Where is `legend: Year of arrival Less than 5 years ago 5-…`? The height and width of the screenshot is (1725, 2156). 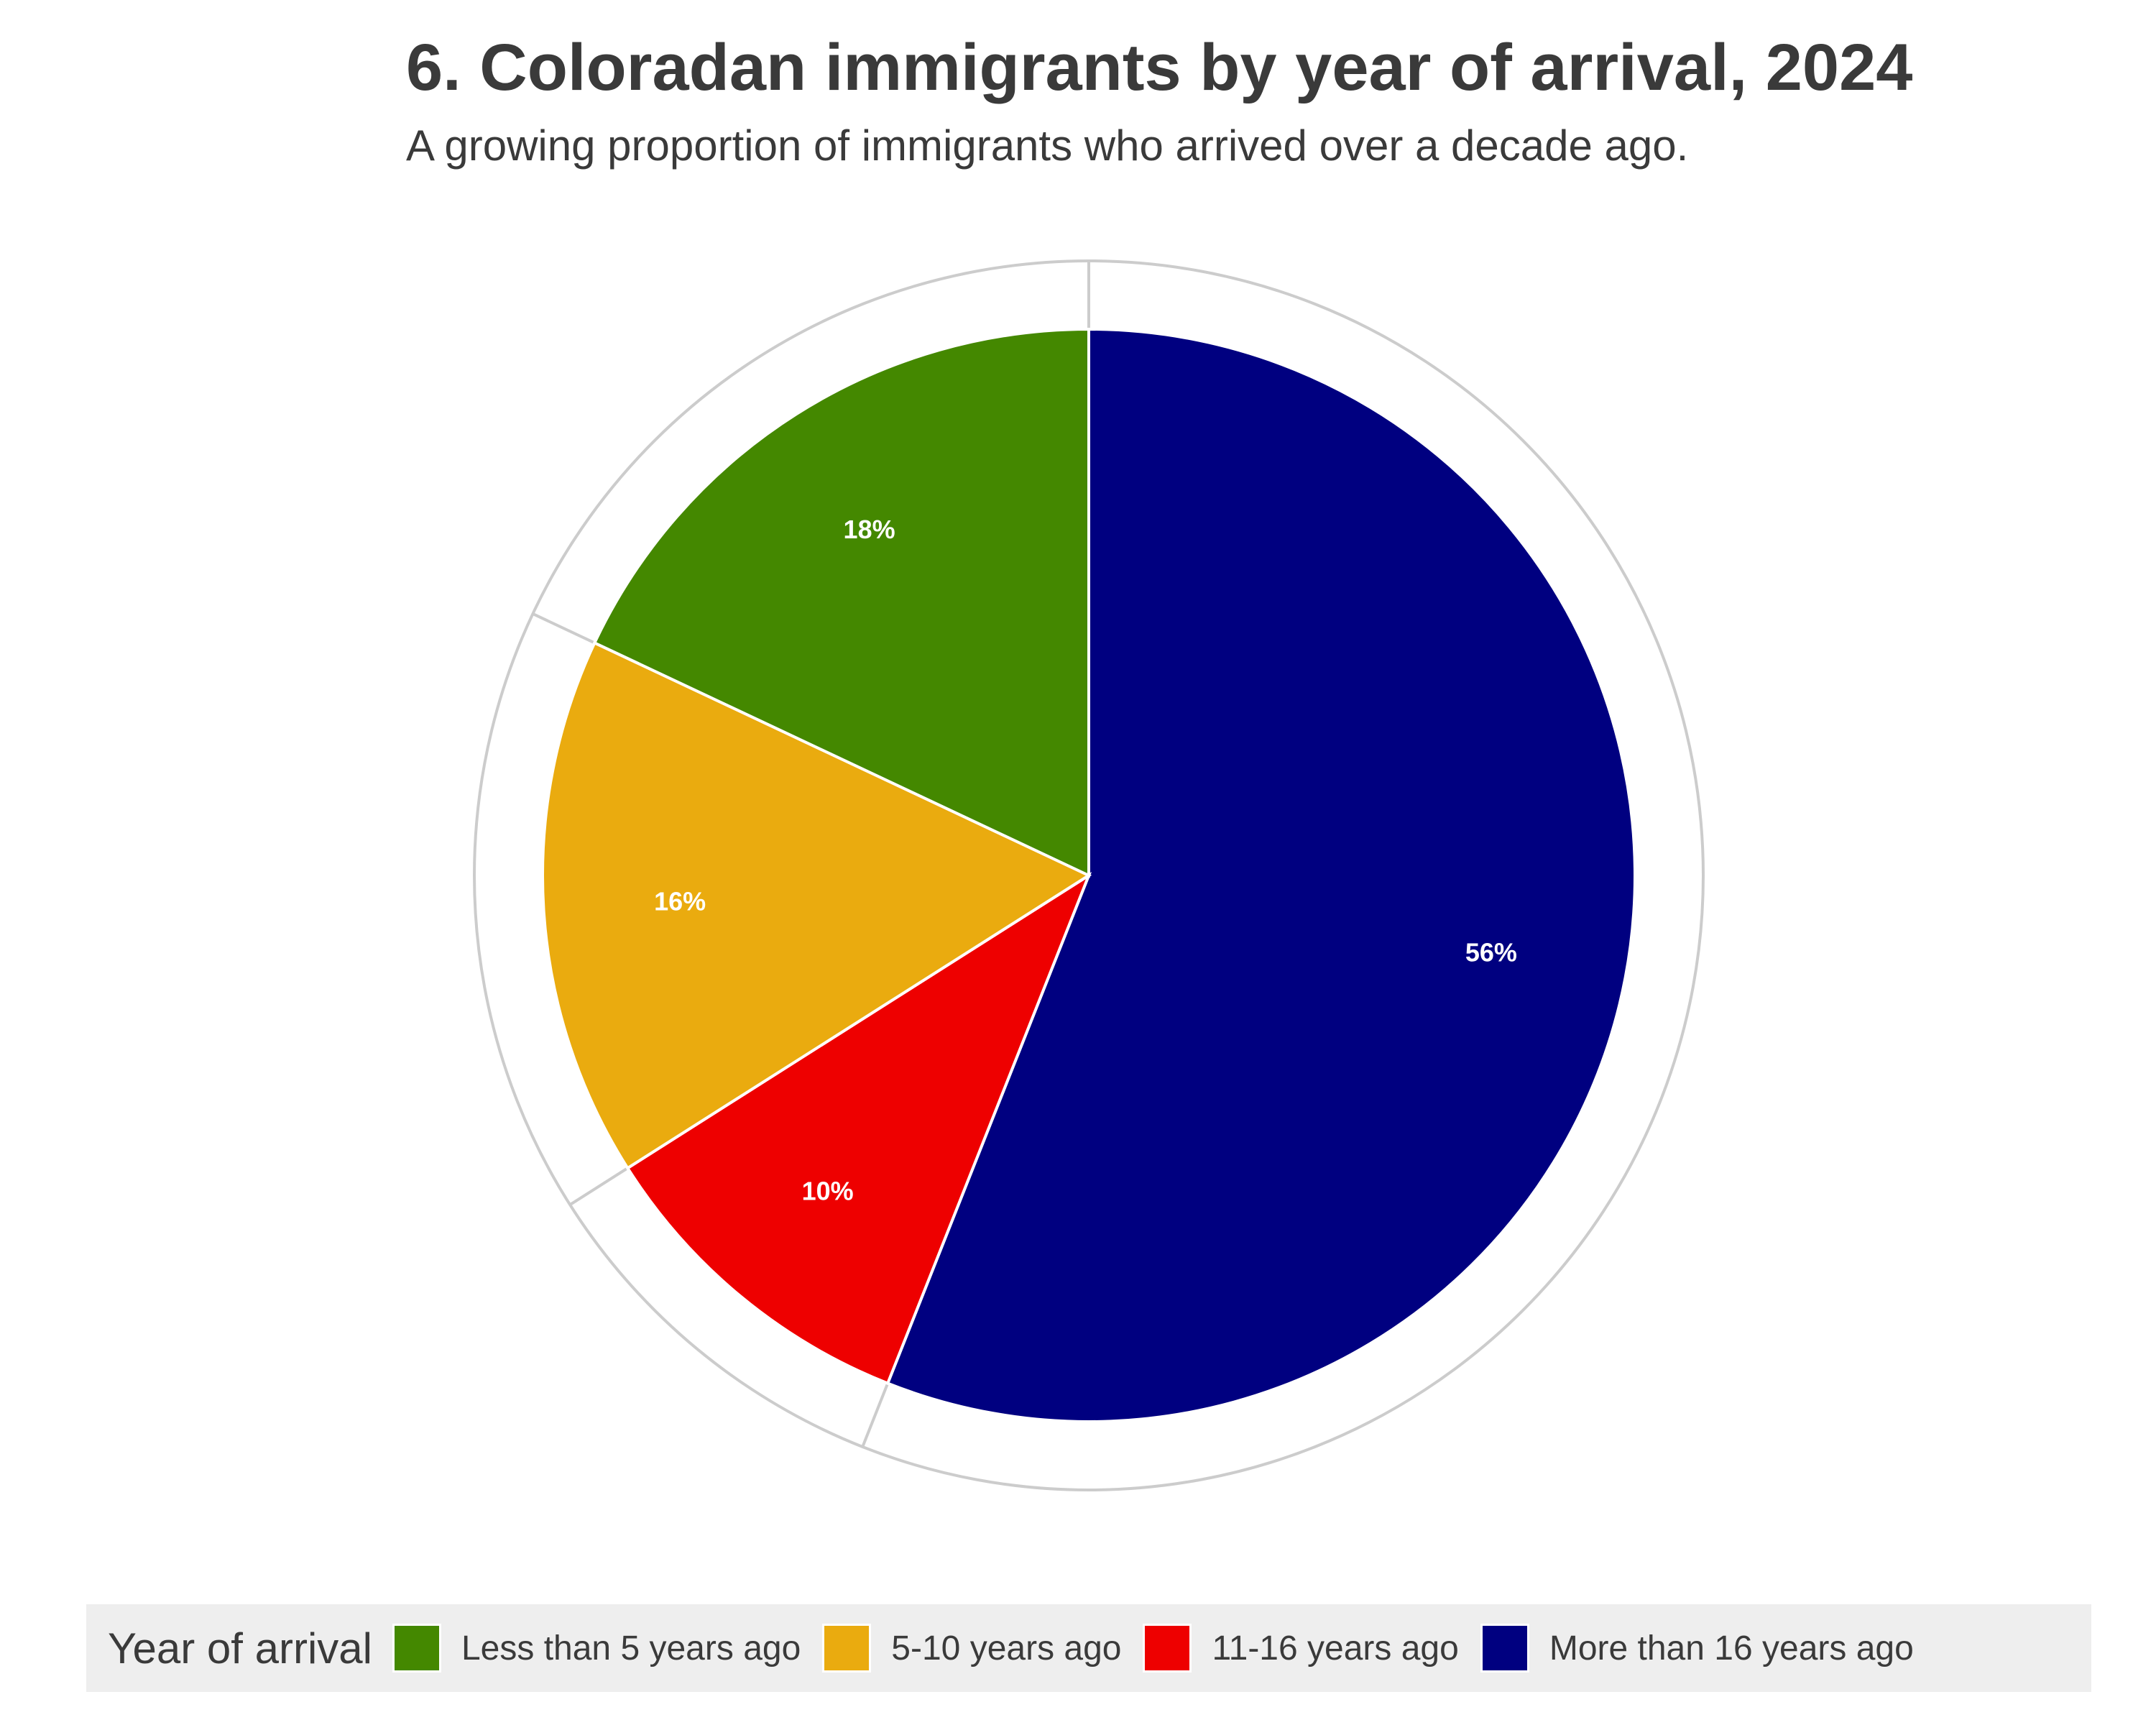
legend: Year of arrival Less than 5 years ago 5-… is located at coordinates (1088, 1648).